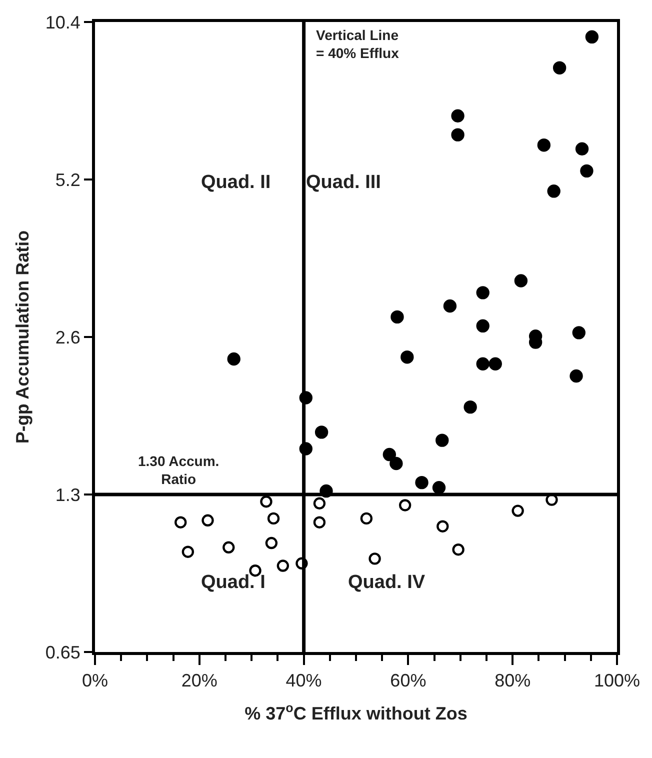 Image resolution: width=652 pixels, height=758 pixels. I want to click on ref-line-label: Vertical Line = 40% Efflux, so click(358, 44).